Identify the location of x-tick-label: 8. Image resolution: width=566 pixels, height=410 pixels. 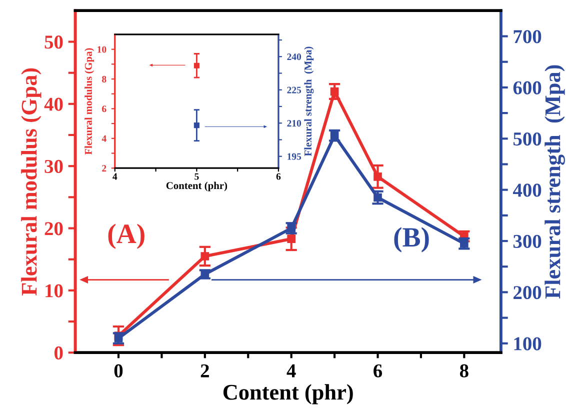
(464, 371).